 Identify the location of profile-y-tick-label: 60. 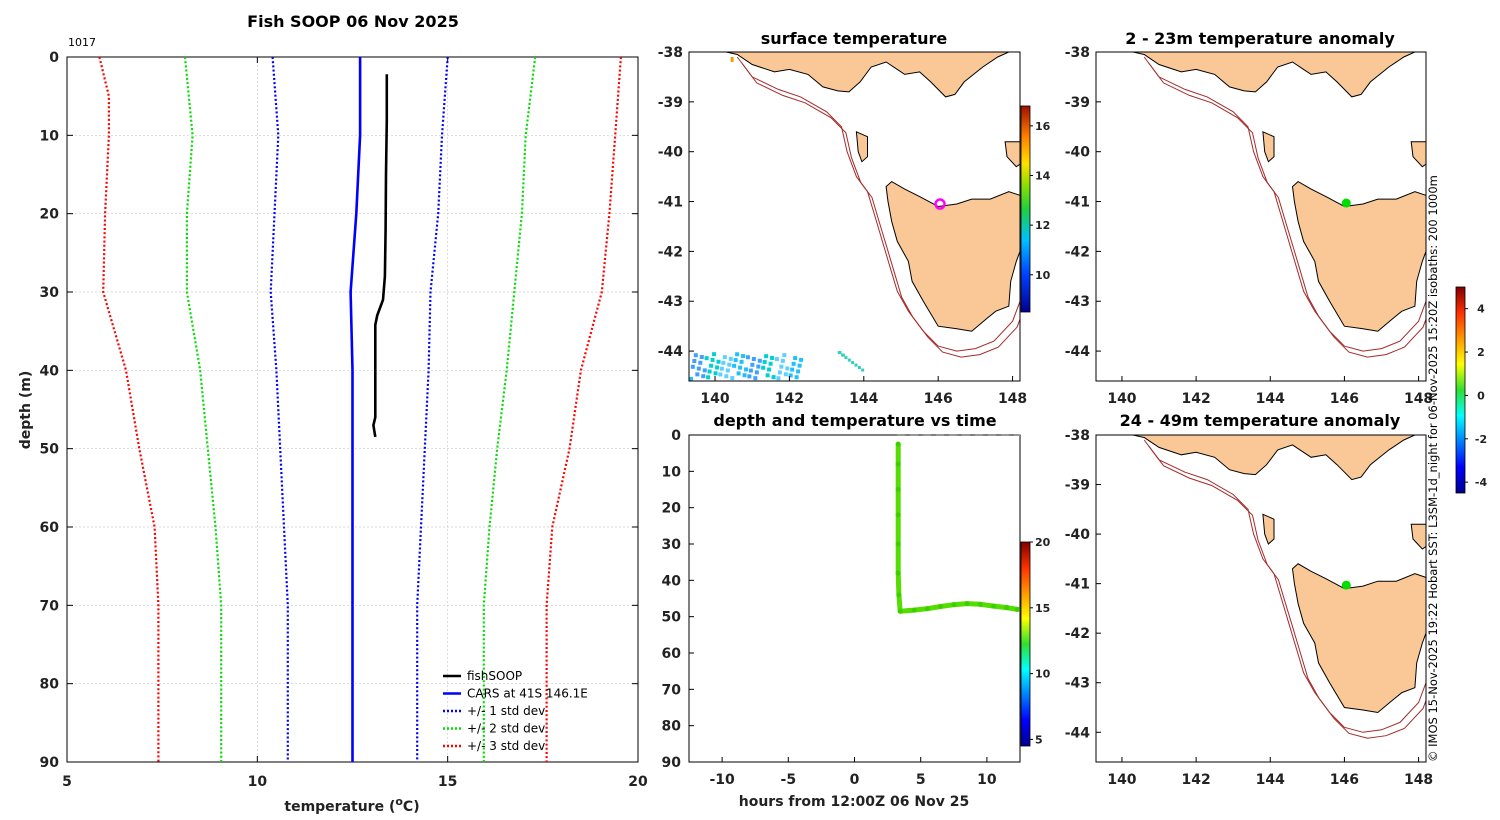
(50, 528).